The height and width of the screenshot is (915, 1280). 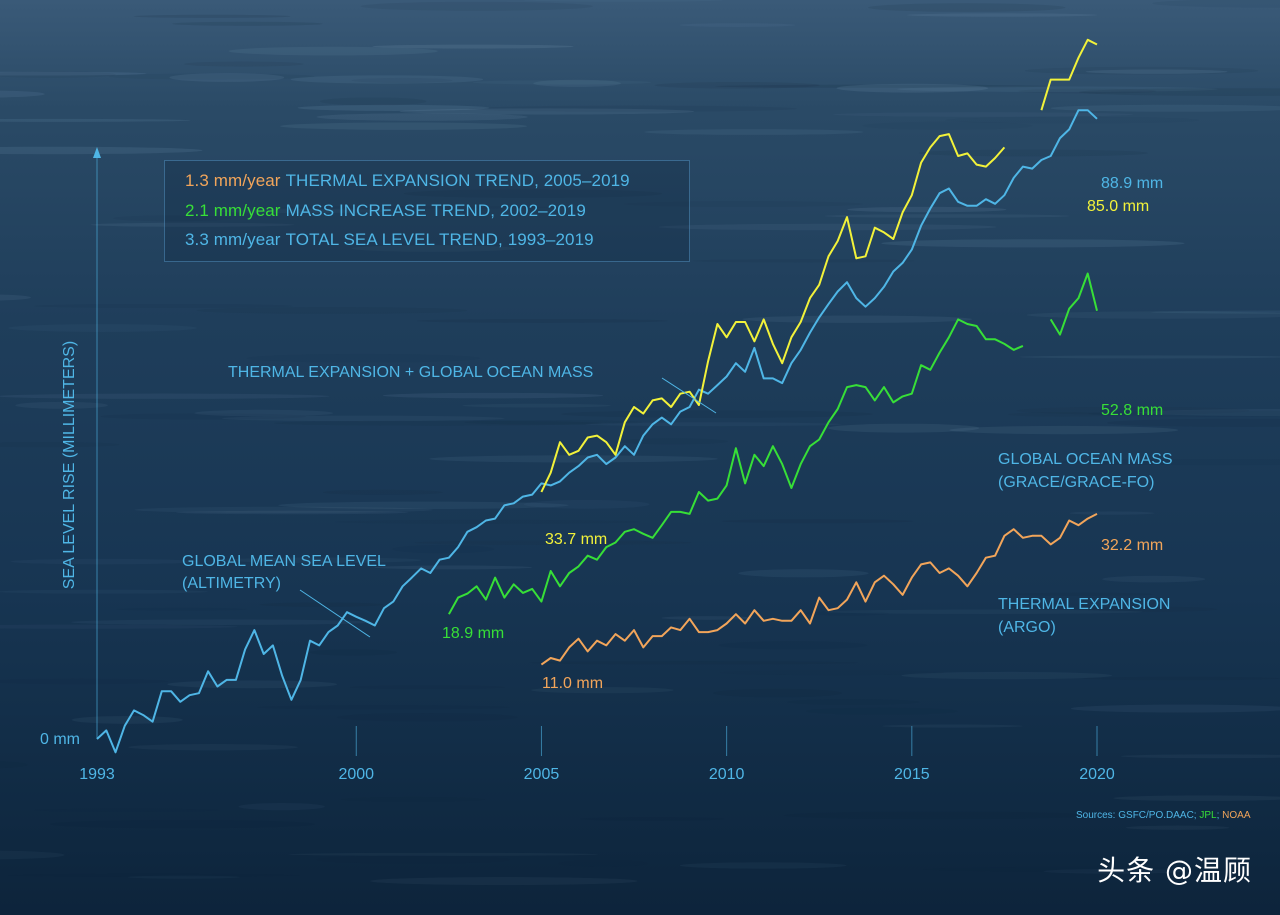 I want to click on sources-prefix: Sources: GSFC/PO.DAAC;, so click(x=1138, y=815).